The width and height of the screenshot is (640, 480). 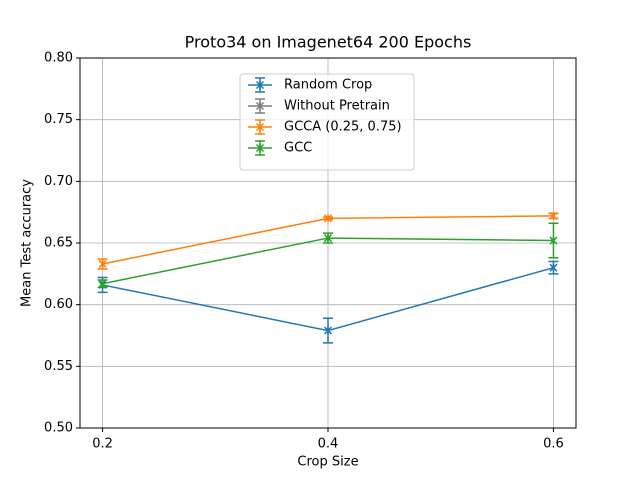 What do you see at coordinates (58, 428) in the screenshot?
I see `y-tick-label: 0.50` at bounding box center [58, 428].